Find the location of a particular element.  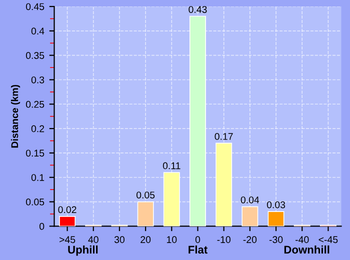

y-tick-label: 0 is located at coordinates (42, 226).